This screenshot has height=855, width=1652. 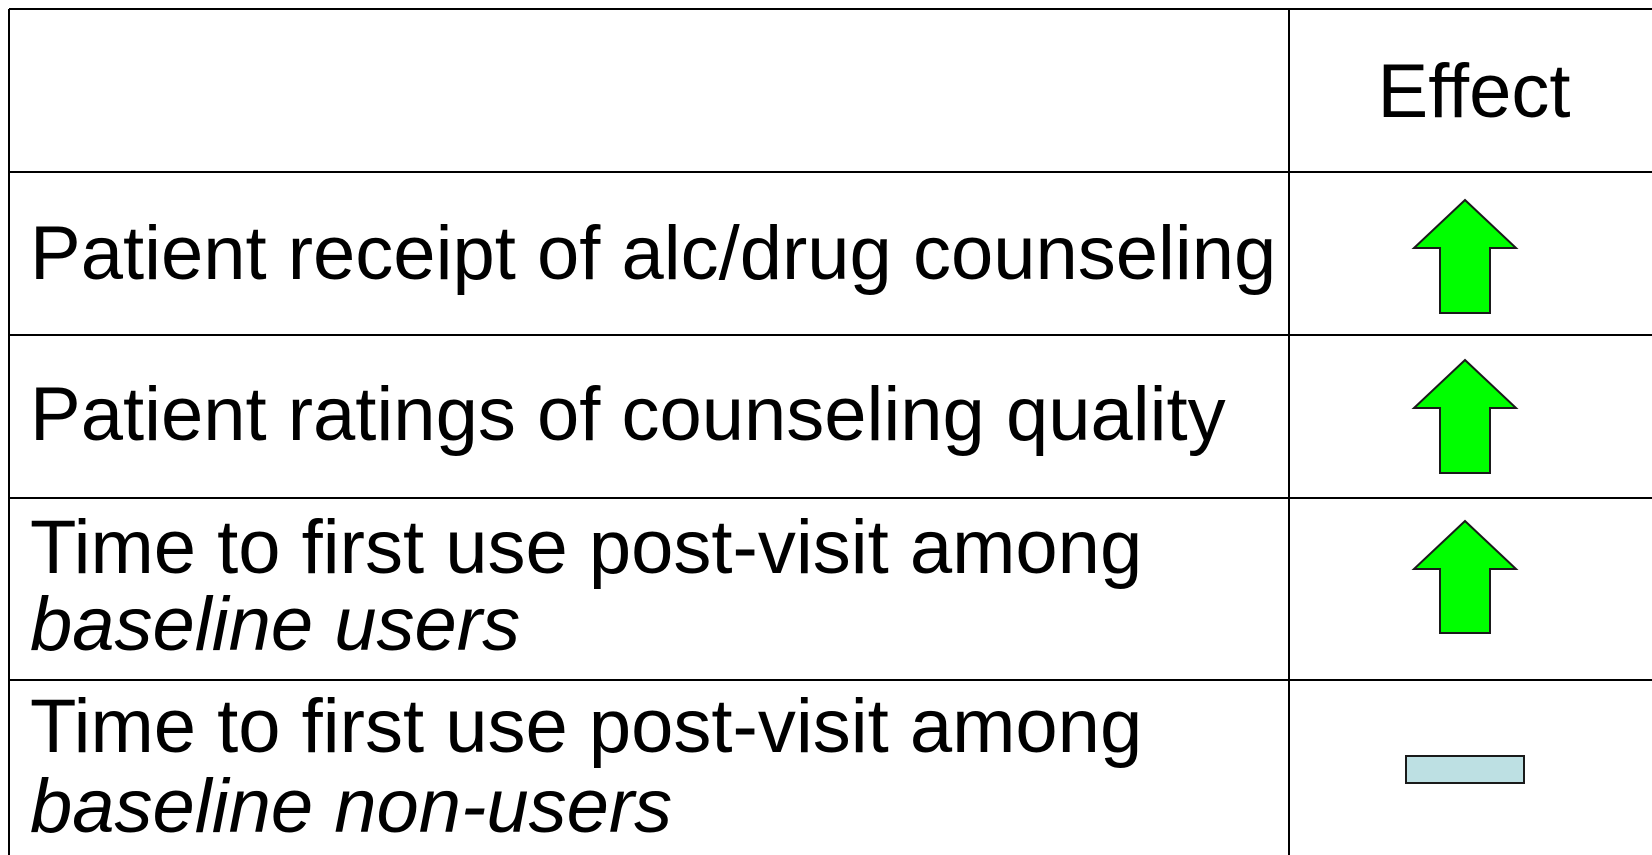 I want to click on row-emphasis: baseline users, so click(x=275, y=624).